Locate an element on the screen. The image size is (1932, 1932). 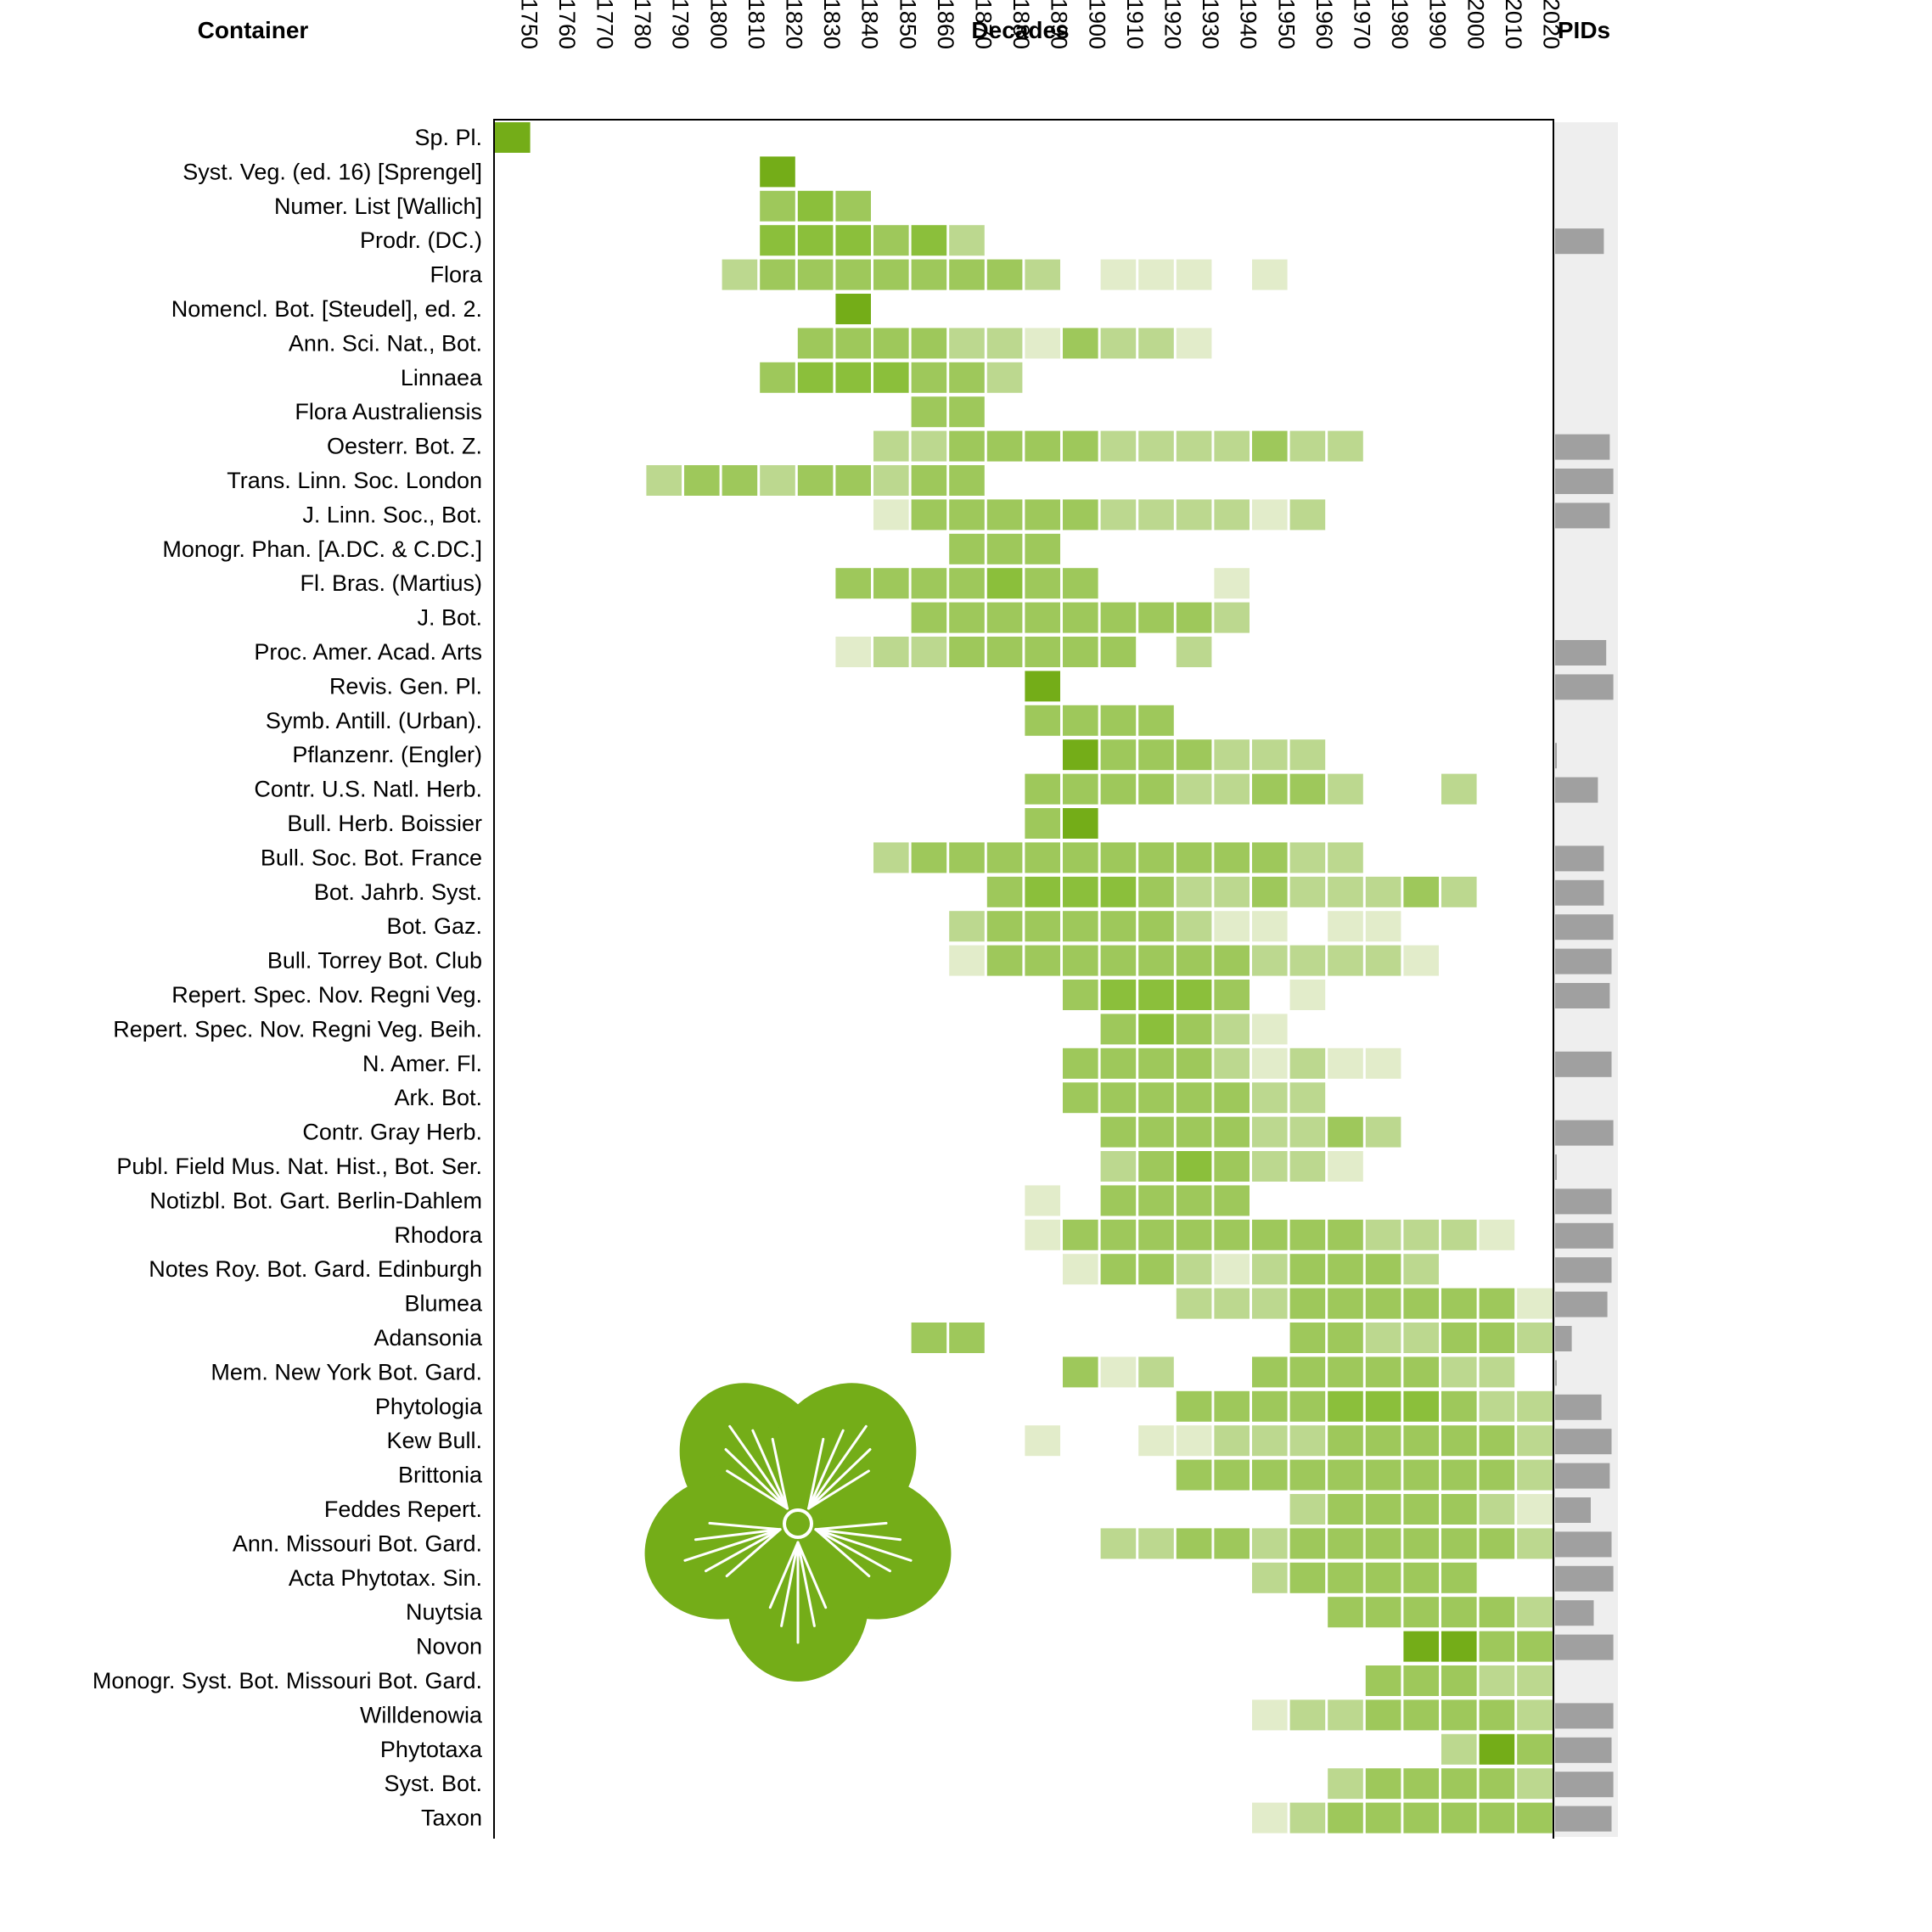
row-label: Flora Australiensis is located at coordinates (388, 411).